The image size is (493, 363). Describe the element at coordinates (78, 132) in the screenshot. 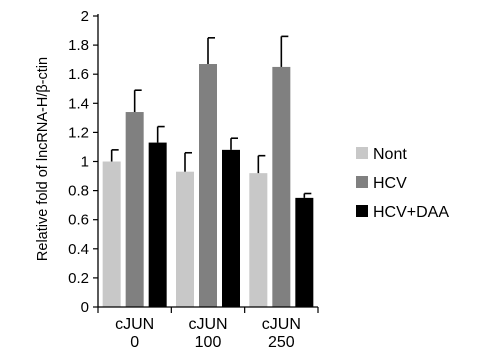

I see `y-tick-label: 1.2` at that location.